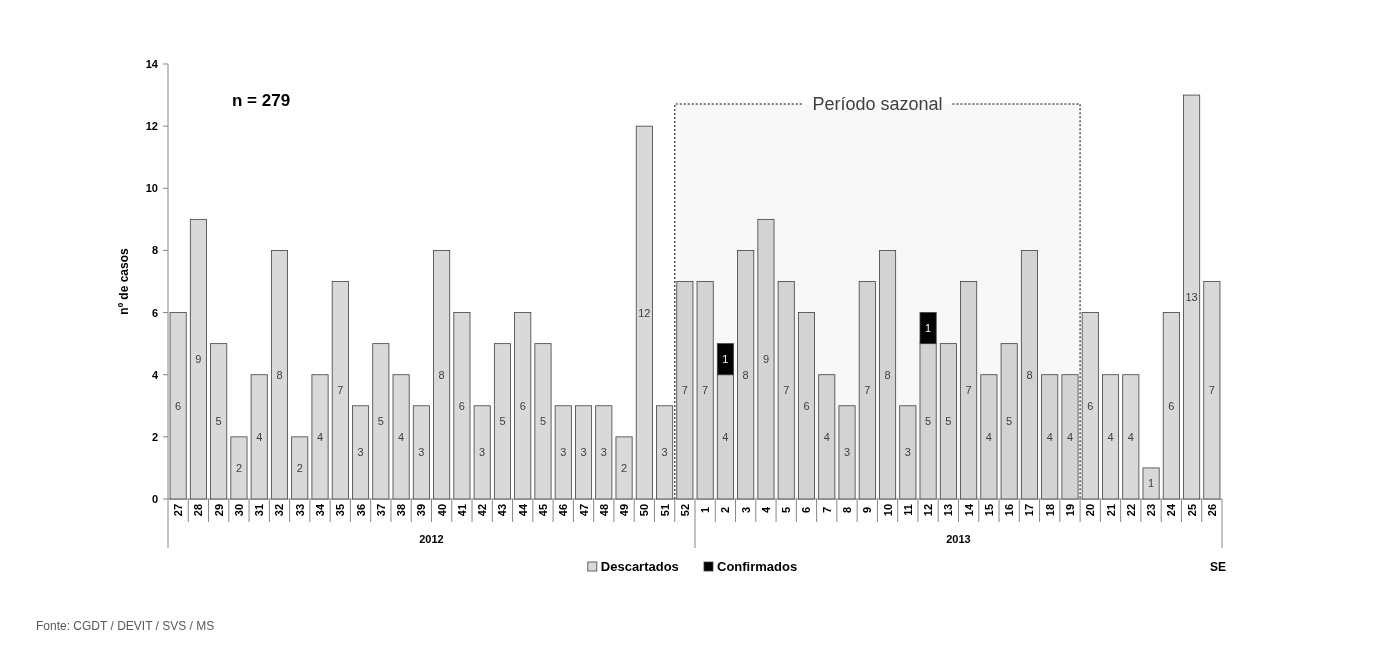 This screenshot has height=646, width=1373. Describe the element at coordinates (1211, 510) in the screenshot. I see `x-tick-label: 26` at that location.